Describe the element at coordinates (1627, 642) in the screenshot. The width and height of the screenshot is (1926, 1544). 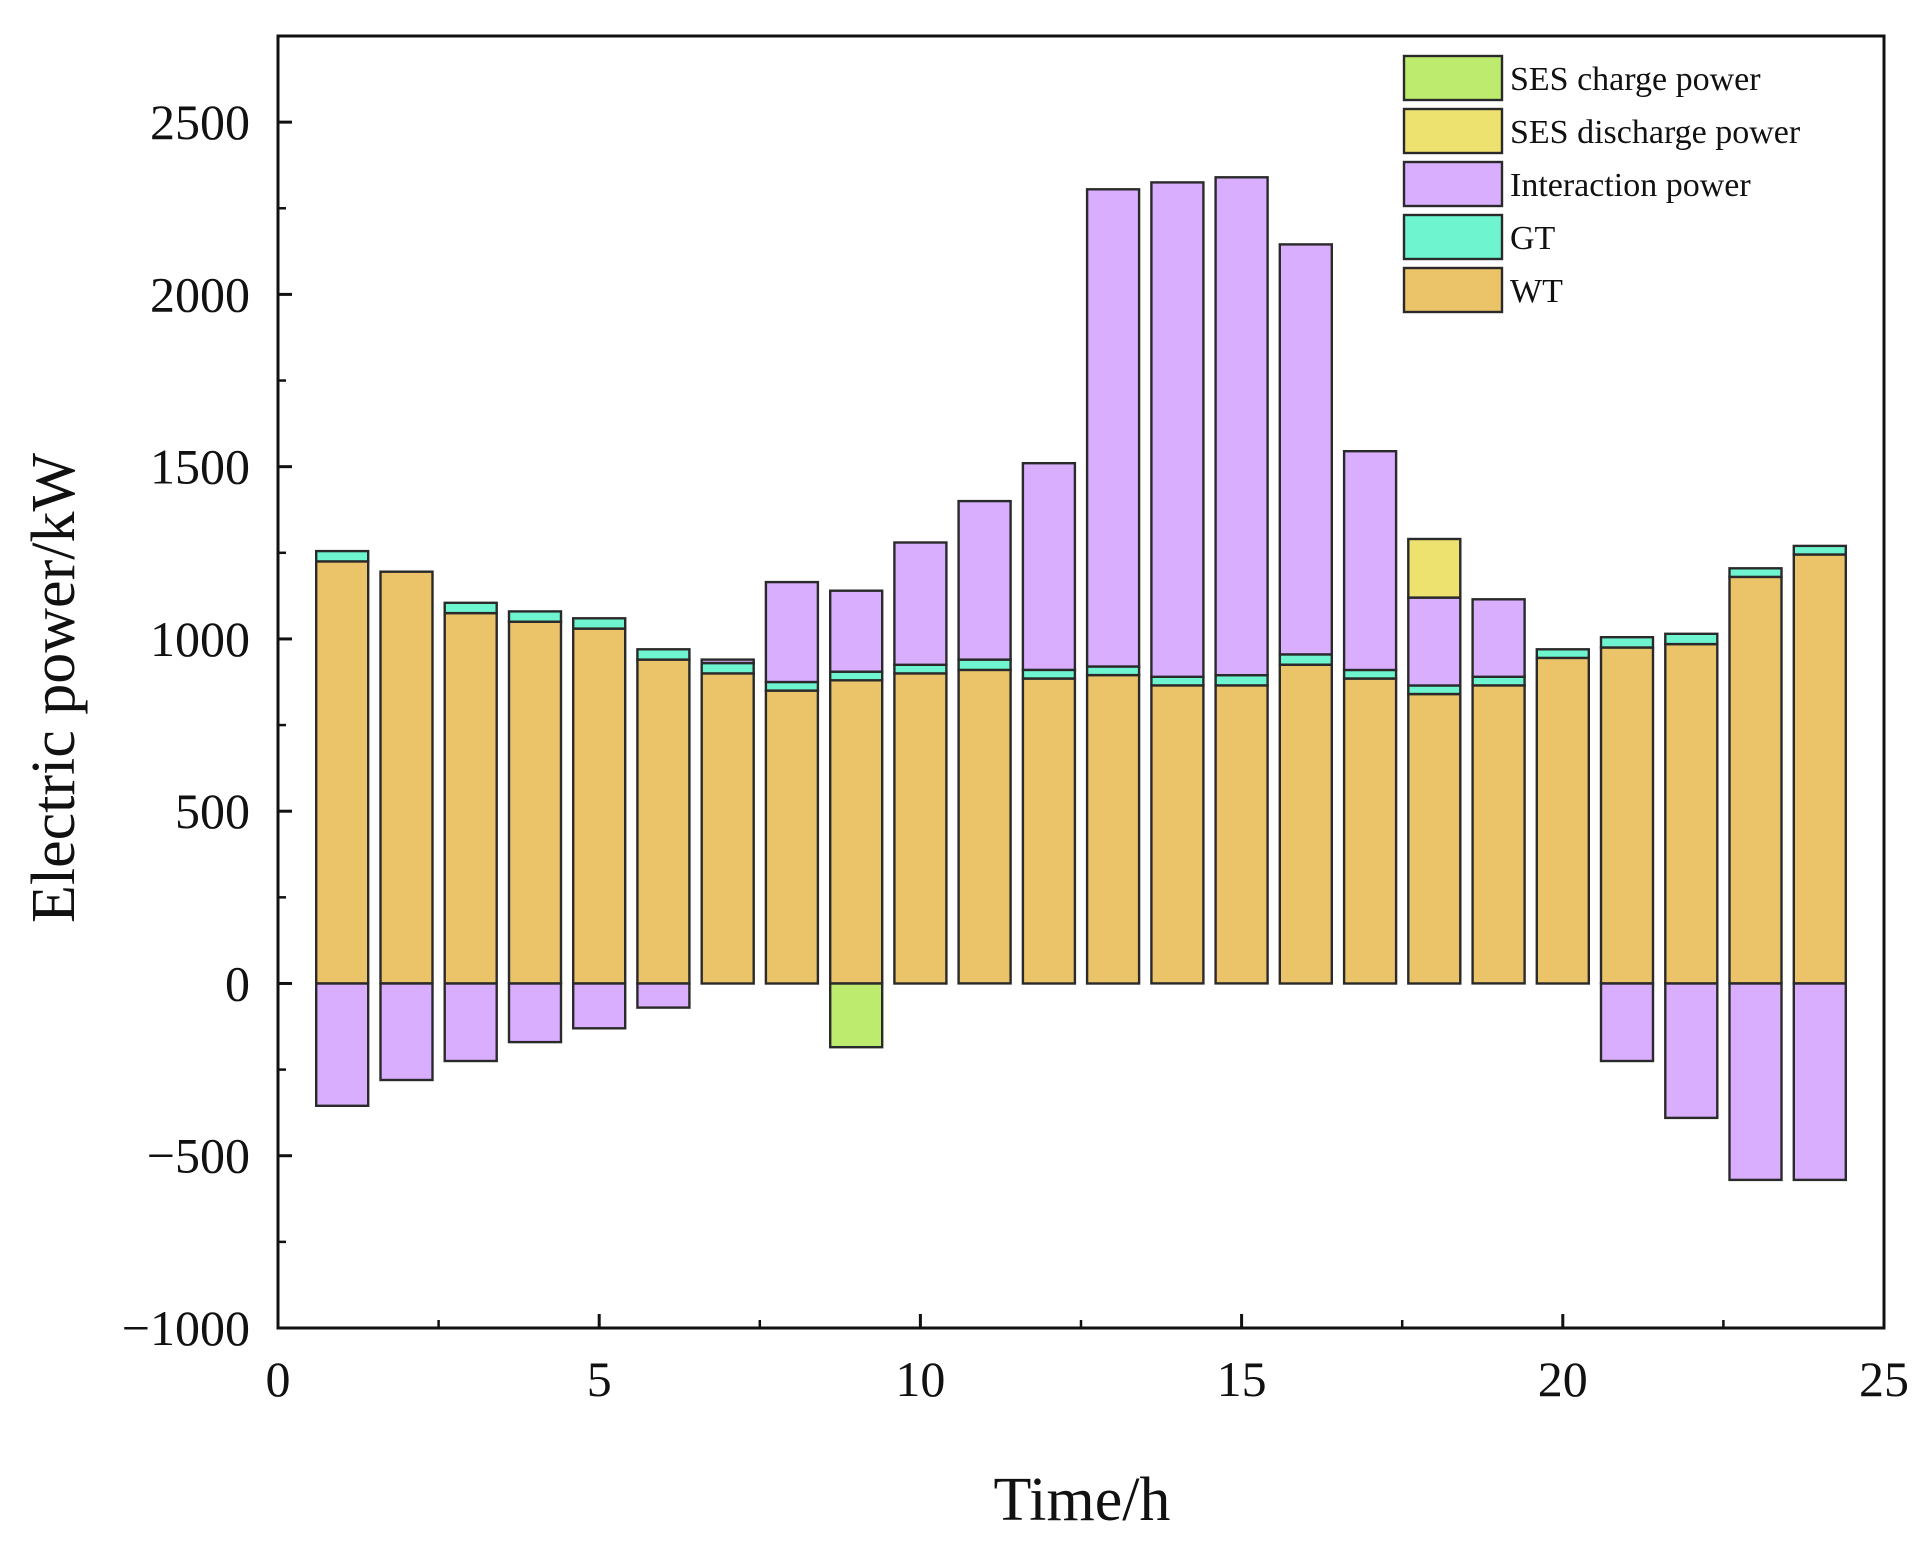
I see `bar-gt-t21` at that location.